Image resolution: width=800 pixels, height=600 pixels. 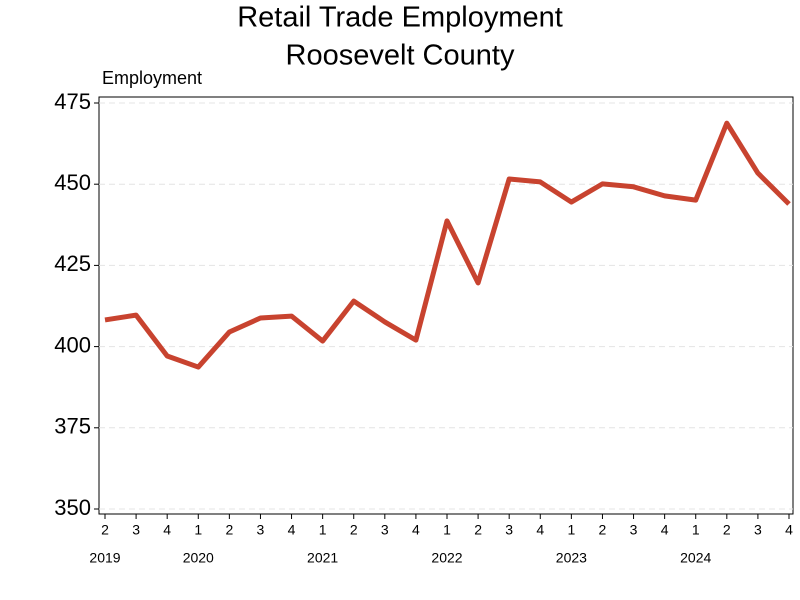 What do you see at coordinates (400, 56) in the screenshot?
I see `chart-subtitle: Roosevelt County` at bounding box center [400, 56].